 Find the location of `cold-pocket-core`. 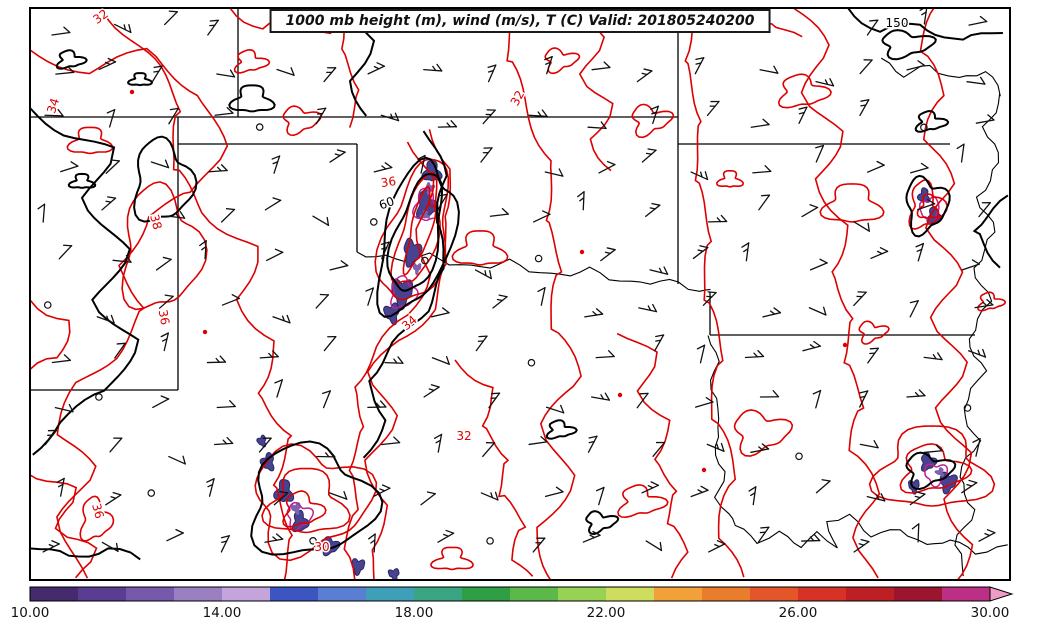

cold-pocket-core is located at coordinates (939, 472).